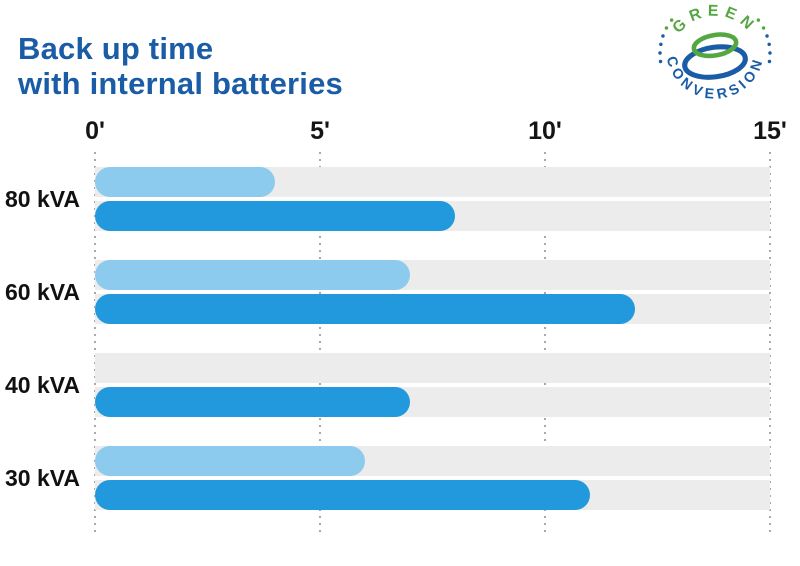 This screenshot has height=566, width=800. What do you see at coordinates (770, 131) in the screenshot?
I see `x-tick-label: 15'` at bounding box center [770, 131].